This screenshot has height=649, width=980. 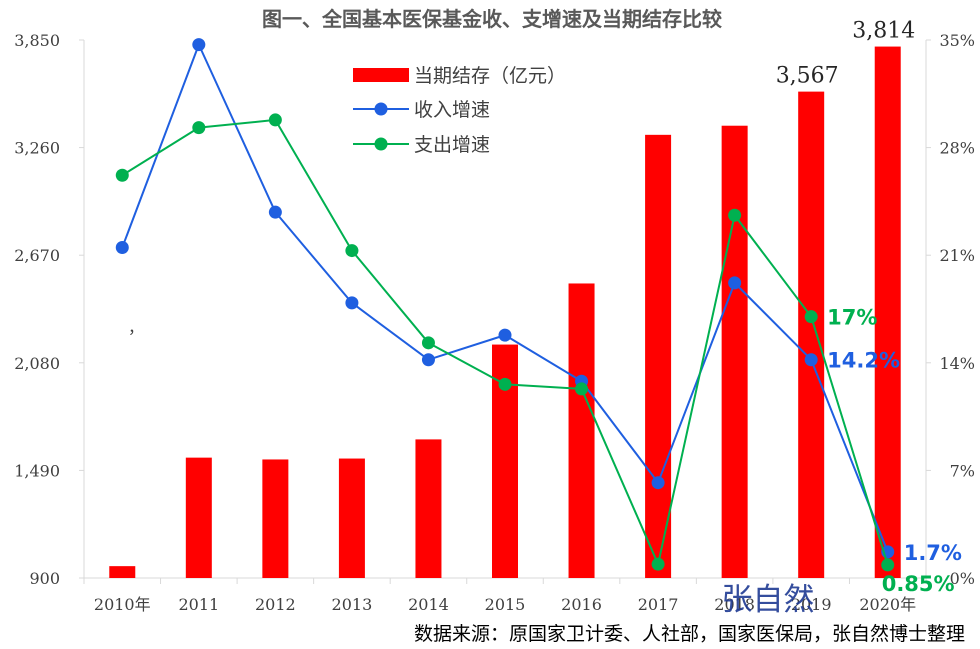 I want to click on x-tick-label: 2020年, so click(x=887, y=604).